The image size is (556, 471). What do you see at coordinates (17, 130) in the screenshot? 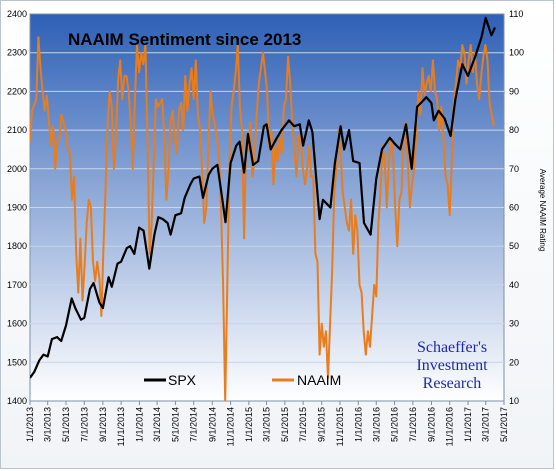
I see `y-tick-label: 2100` at bounding box center [17, 130].